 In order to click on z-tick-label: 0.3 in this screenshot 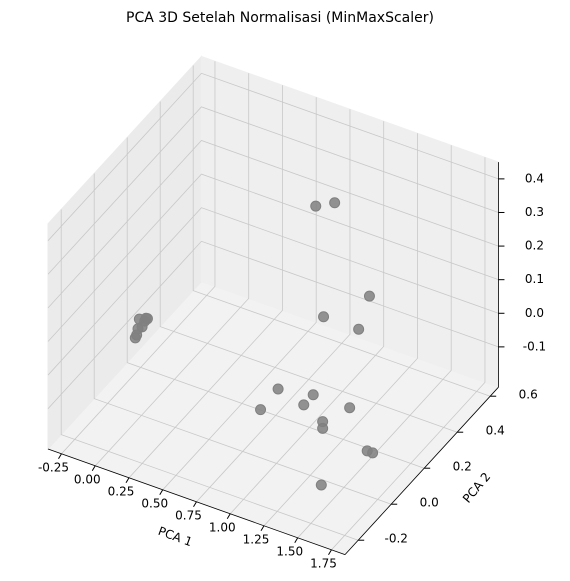, I will do `click(534, 212)`.